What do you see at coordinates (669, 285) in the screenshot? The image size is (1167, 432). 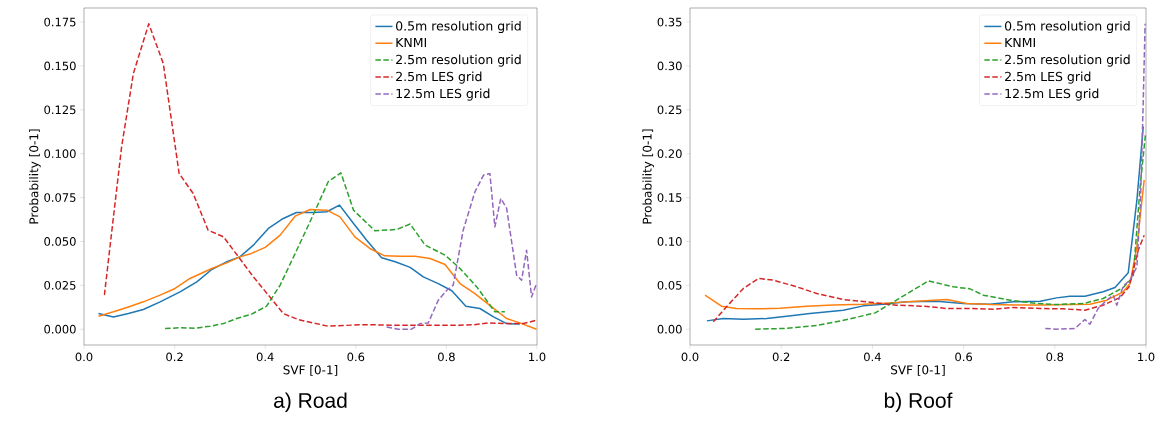 I see `y-tick-label: 0.05` at bounding box center [669, 285].